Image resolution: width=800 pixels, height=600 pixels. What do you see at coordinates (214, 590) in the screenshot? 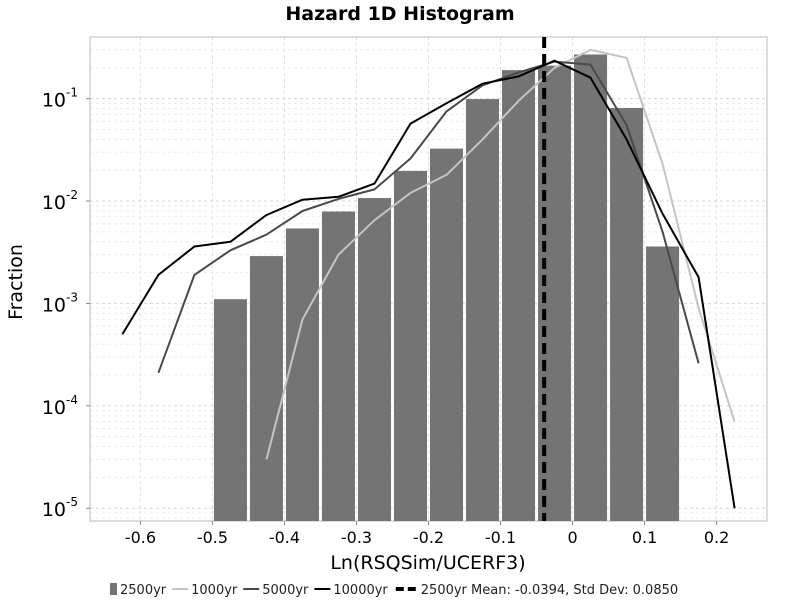
I see `legend-label-1000yr: 1000yr` at bounding box center [214, 590].